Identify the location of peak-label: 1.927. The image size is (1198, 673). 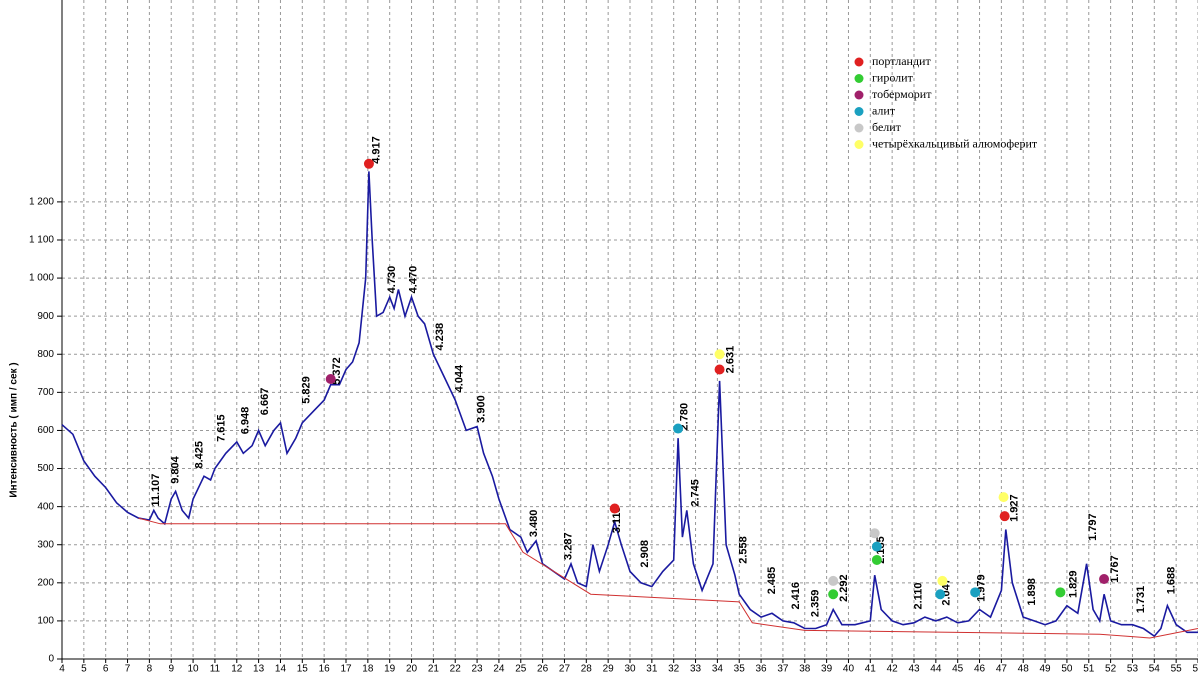
(1014, 508).